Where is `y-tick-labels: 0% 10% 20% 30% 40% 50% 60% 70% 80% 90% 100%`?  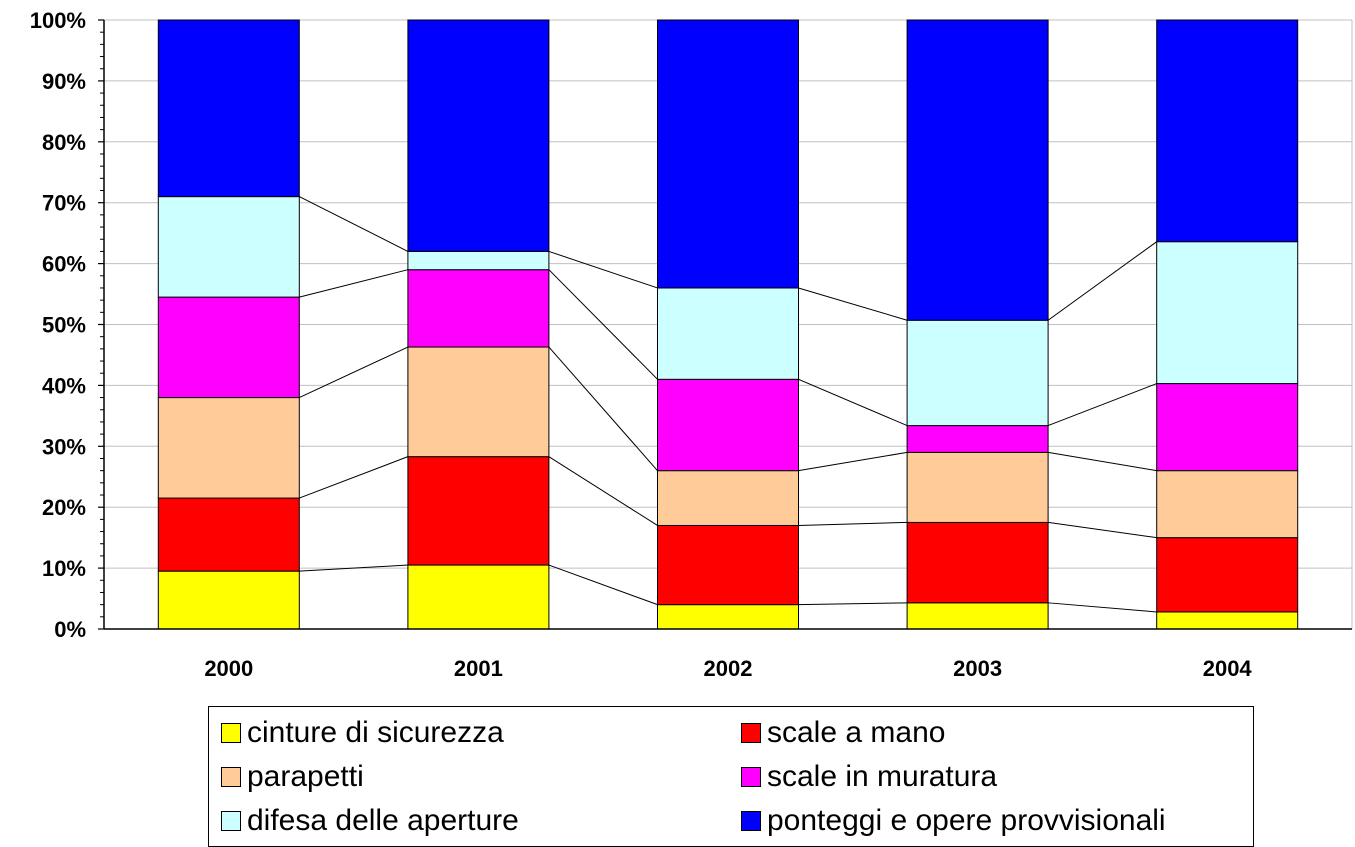 y-tick-labels: 0% 10% 20% 30% 40% 50% 60% 70% 80% 90% 100% is located at coordinates (58, 325).